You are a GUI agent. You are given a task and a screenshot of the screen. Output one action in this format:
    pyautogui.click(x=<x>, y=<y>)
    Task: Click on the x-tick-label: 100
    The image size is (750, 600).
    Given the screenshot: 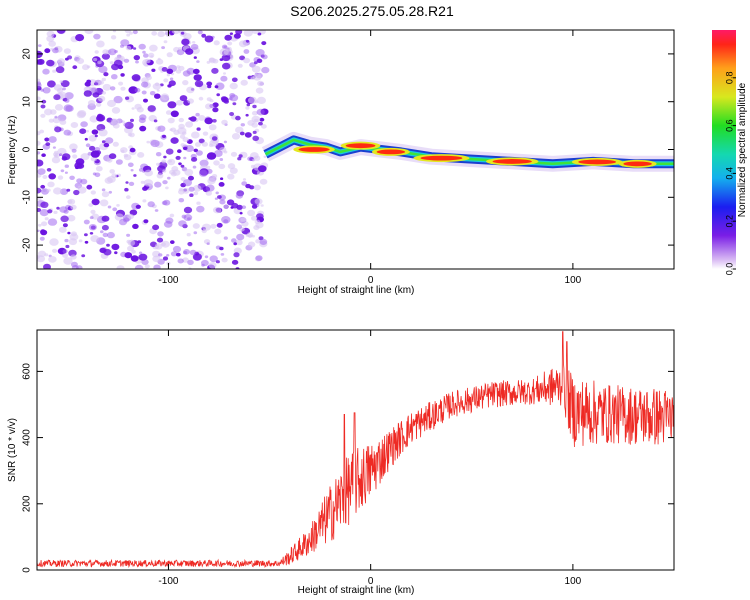 What is the action you would take?
    pyautogui.click(x=573, y=581)
    